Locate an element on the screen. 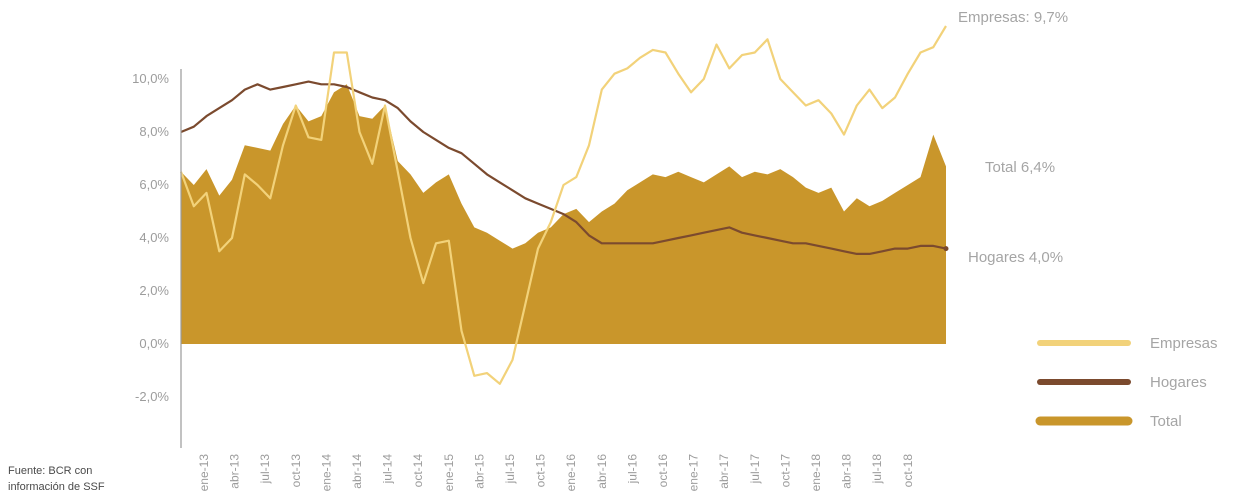 The height and width of the screenshot is (500, 1249). y-tick-label: -2,0% is located at coordinates (152, 396).